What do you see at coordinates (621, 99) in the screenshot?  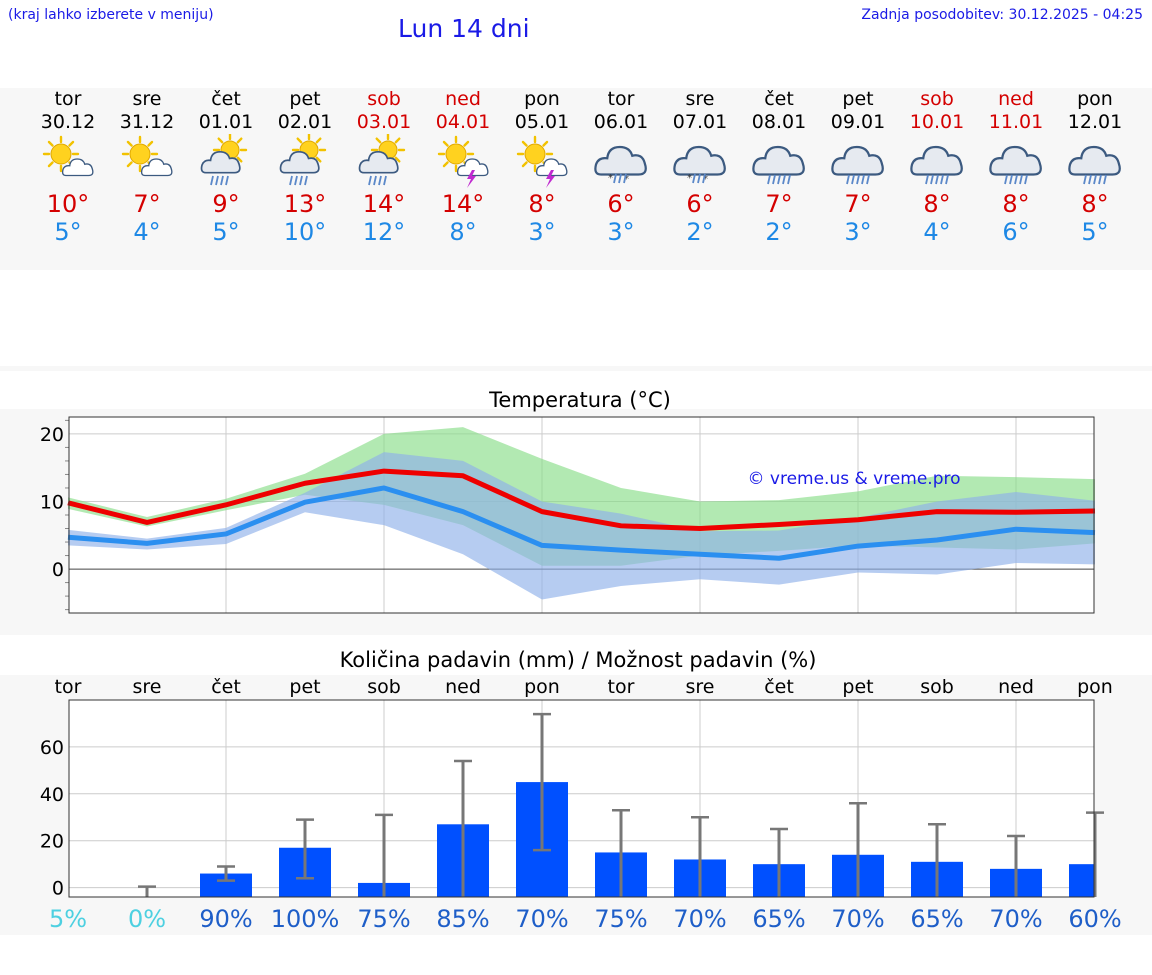 I see `day-name: tor` at bounding box center [621, 99].